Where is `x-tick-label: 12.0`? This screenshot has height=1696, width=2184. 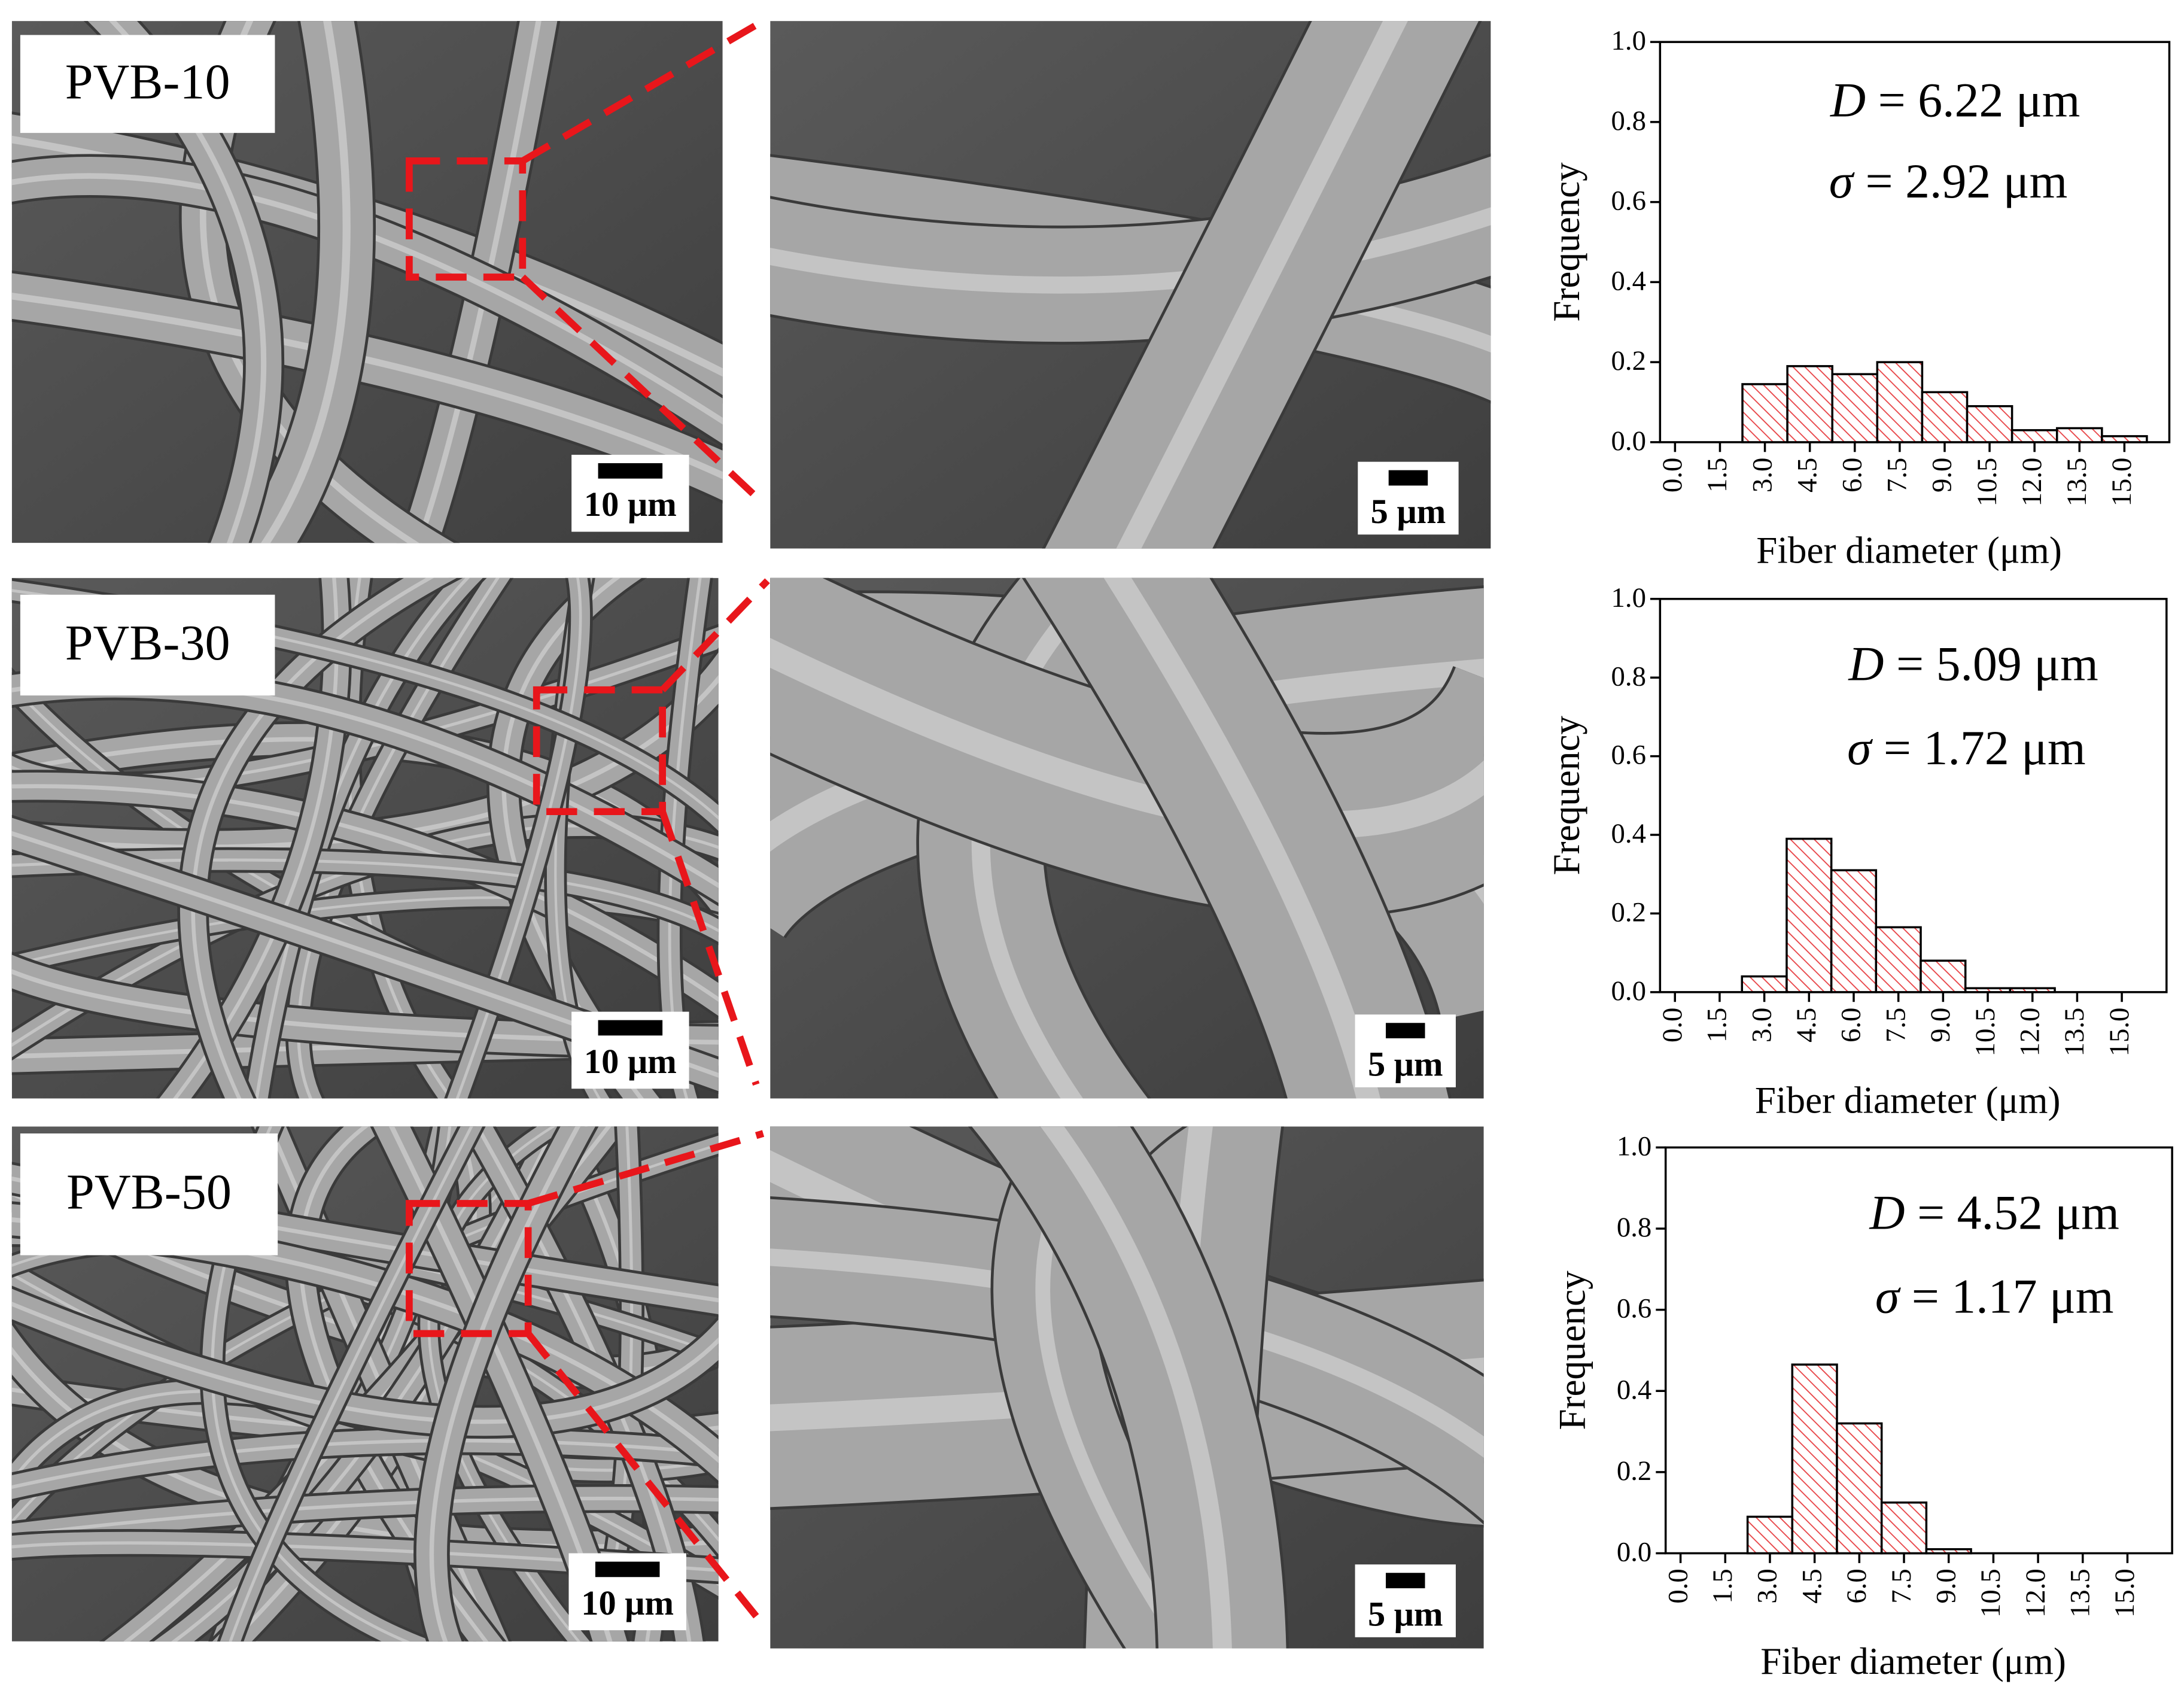
x-tick-label: 12.0 is located at coordinates (2030, 1032).